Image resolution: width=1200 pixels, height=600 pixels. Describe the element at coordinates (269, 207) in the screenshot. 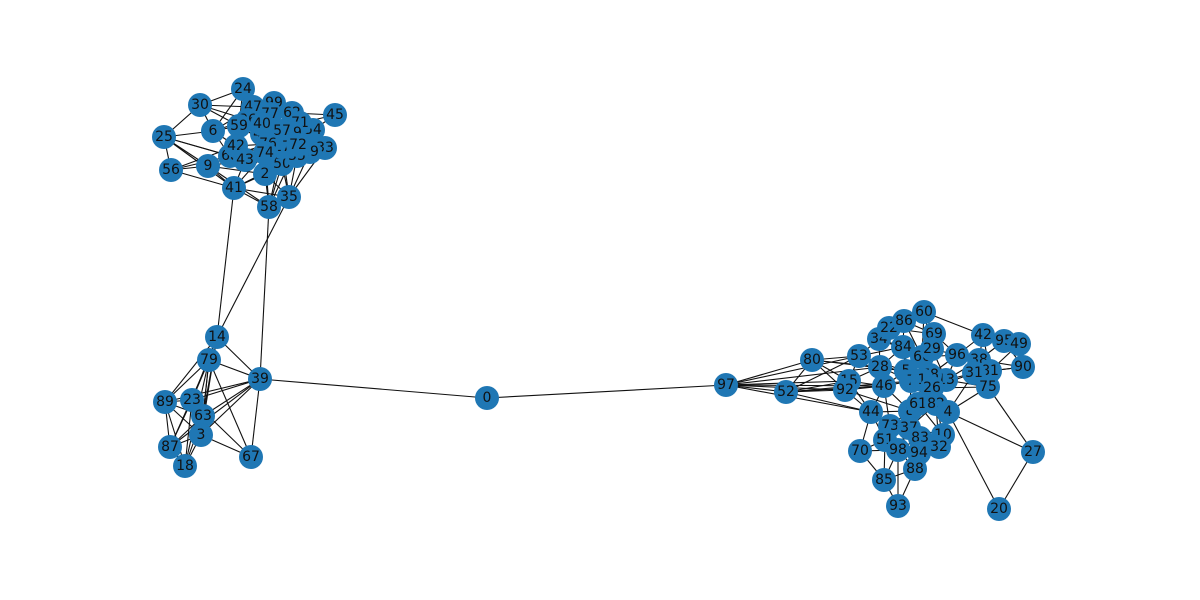

I see `node-label: 58` at that location.